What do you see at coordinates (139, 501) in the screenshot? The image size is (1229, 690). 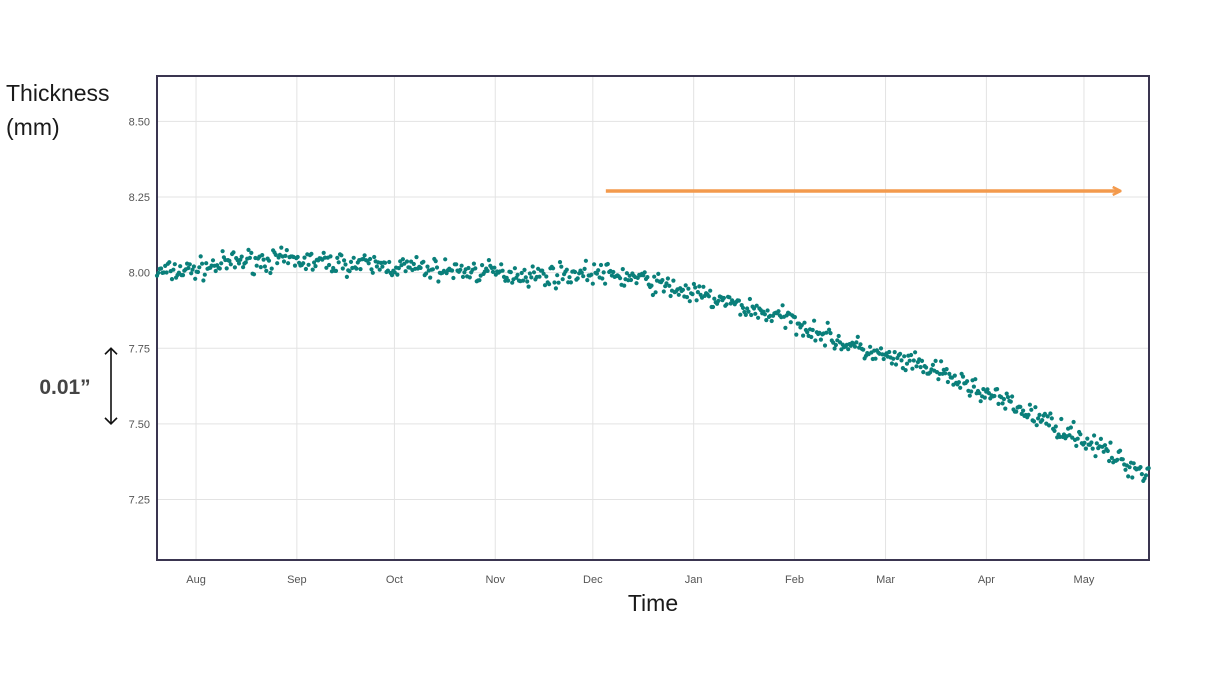 I see `y-tick-label: 7.25` at bounding box center [139, 501].